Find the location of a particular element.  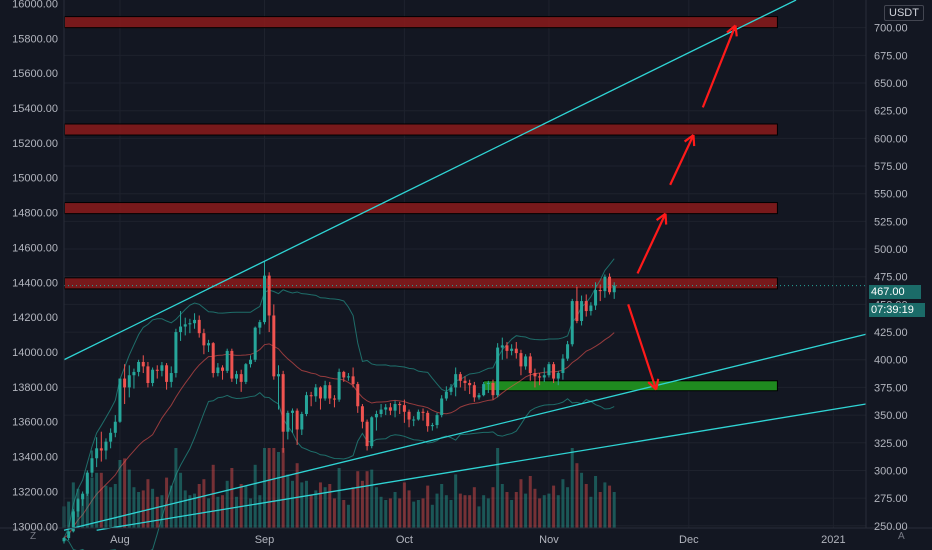

left-tick-label: 13600.00 is located at coordinates (35, 423).